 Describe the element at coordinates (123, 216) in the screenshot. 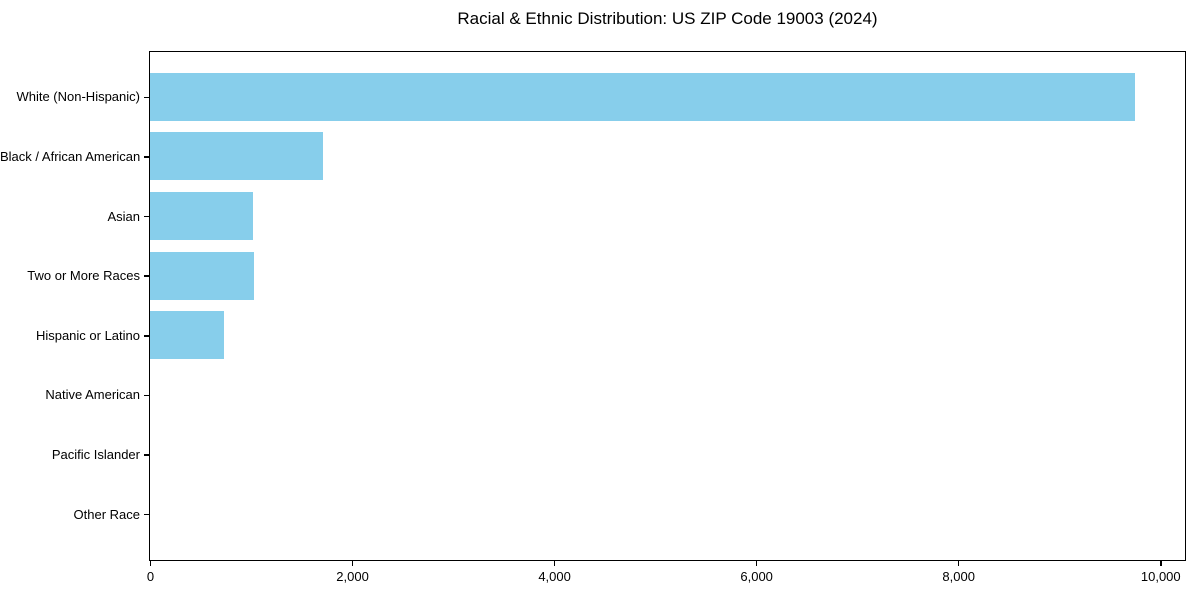

I see `y-tick-label: Asian` at that location.